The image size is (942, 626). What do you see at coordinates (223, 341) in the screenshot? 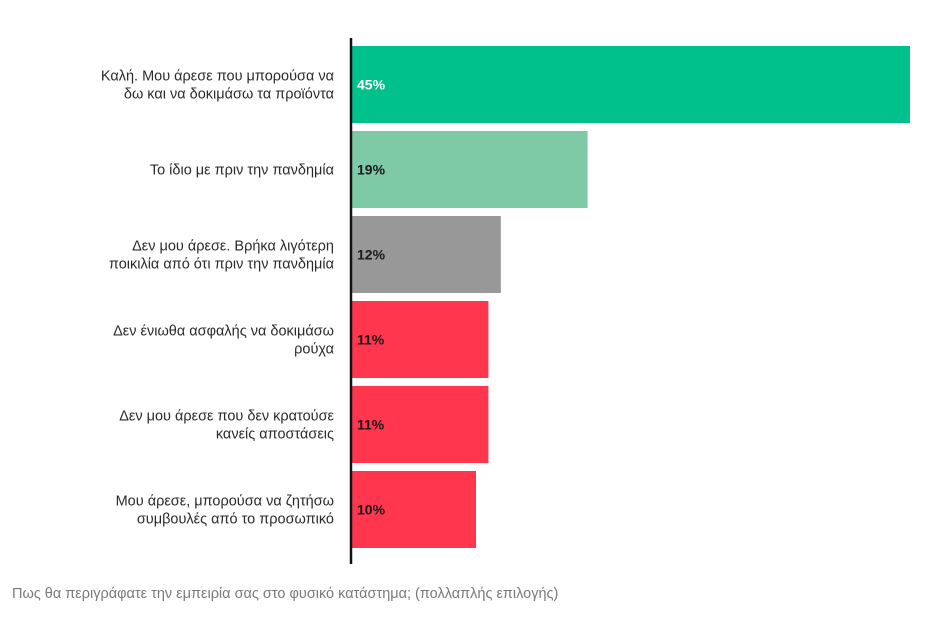
I see `category-label-4: Δεν ένιωθα ασφαλής να δοκιμάσω ρούχα` at bounding box center [223, 341].